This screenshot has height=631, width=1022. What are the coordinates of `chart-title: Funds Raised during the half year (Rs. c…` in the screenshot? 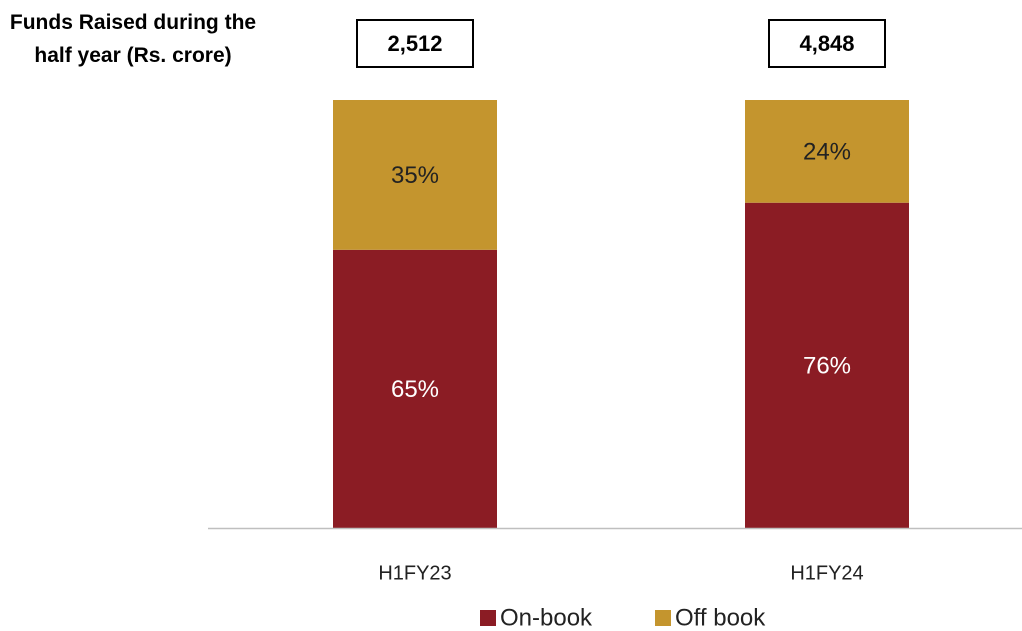 It's located at (133, 39).